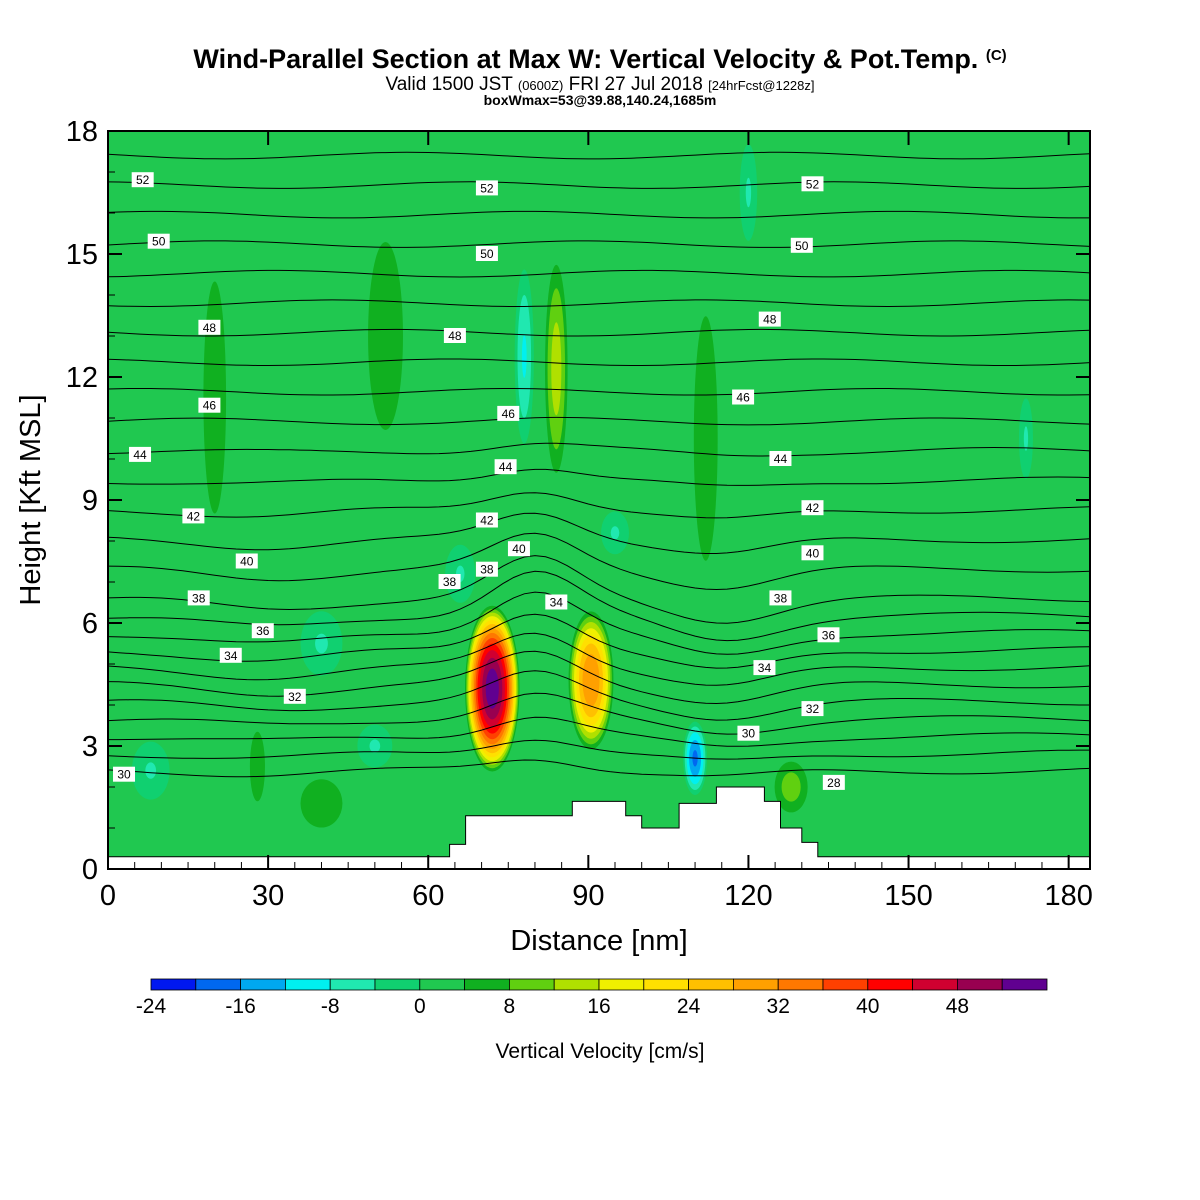  I want to click on y-axis-label: Height [Kft MSL], so click(31, 499).